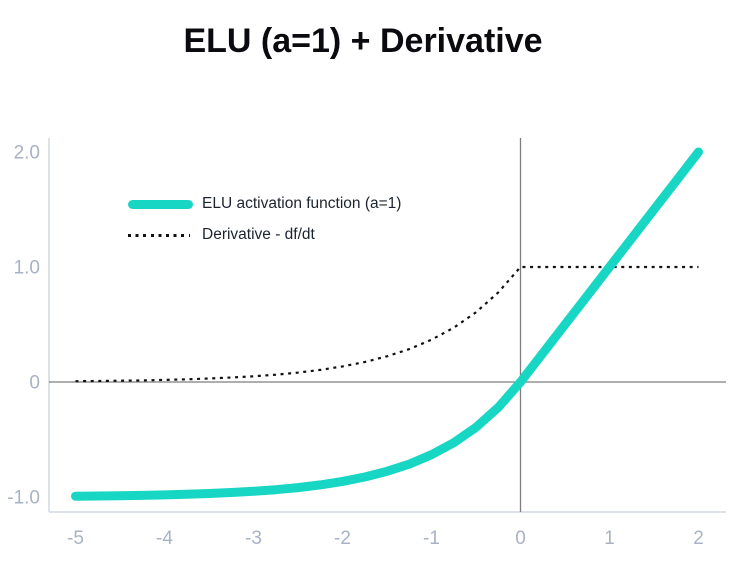 Image resolution: width=755 pixels, height=563 pixels. I want to click on derivative-line-swatch, so click(159, 235).